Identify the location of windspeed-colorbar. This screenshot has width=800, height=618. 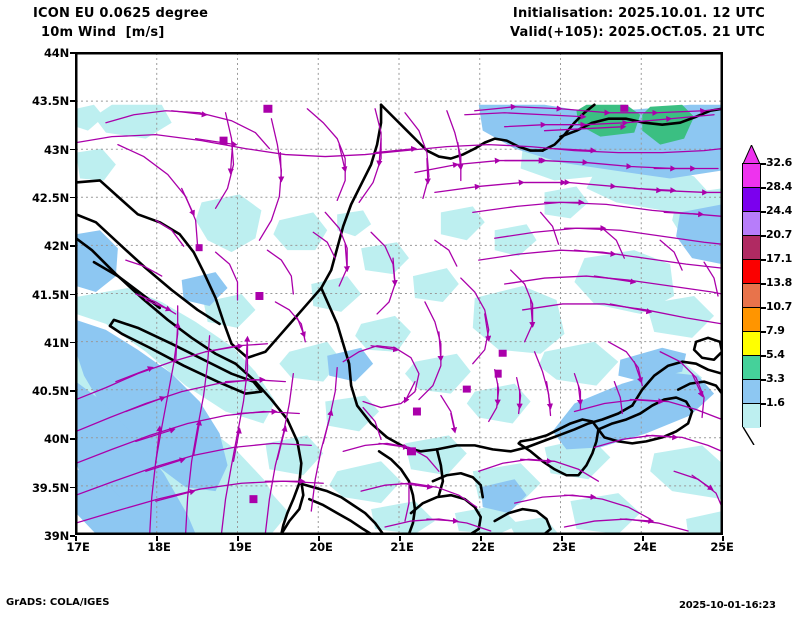
(751, 295).